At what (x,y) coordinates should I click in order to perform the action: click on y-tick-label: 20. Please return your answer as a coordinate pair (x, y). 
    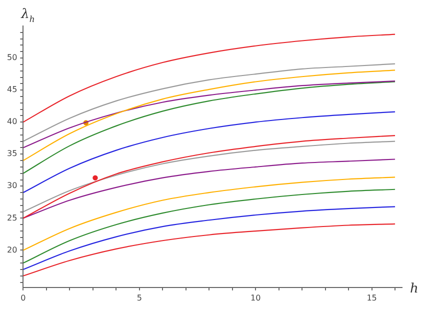
    Looking at the image, I should click on (12, 249).